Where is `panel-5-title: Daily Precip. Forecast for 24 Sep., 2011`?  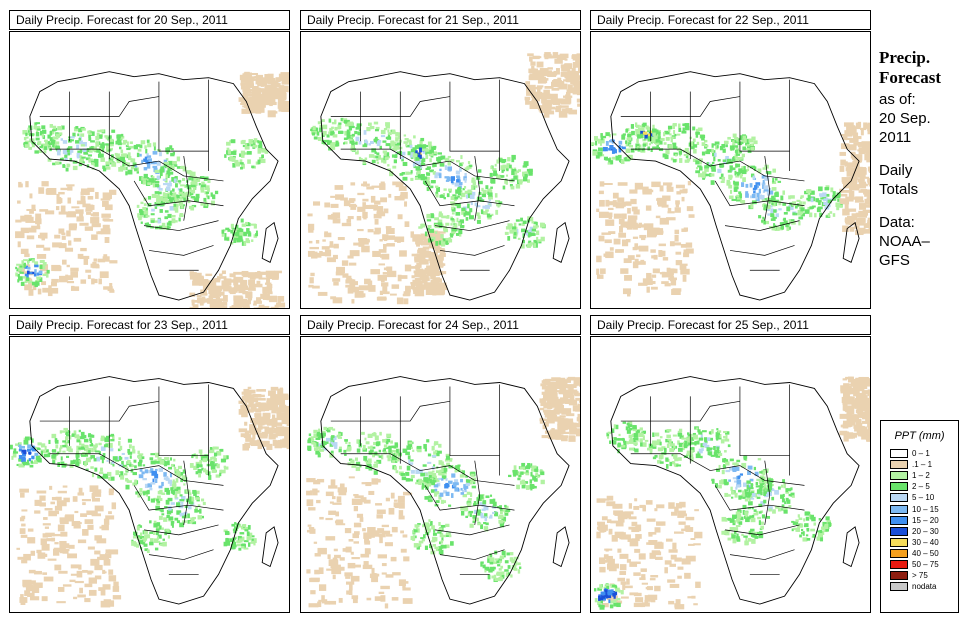
panel-5-title: Daily Precip. Forecast for 24 Sep., 2011 is located at coordinates (440, 325).